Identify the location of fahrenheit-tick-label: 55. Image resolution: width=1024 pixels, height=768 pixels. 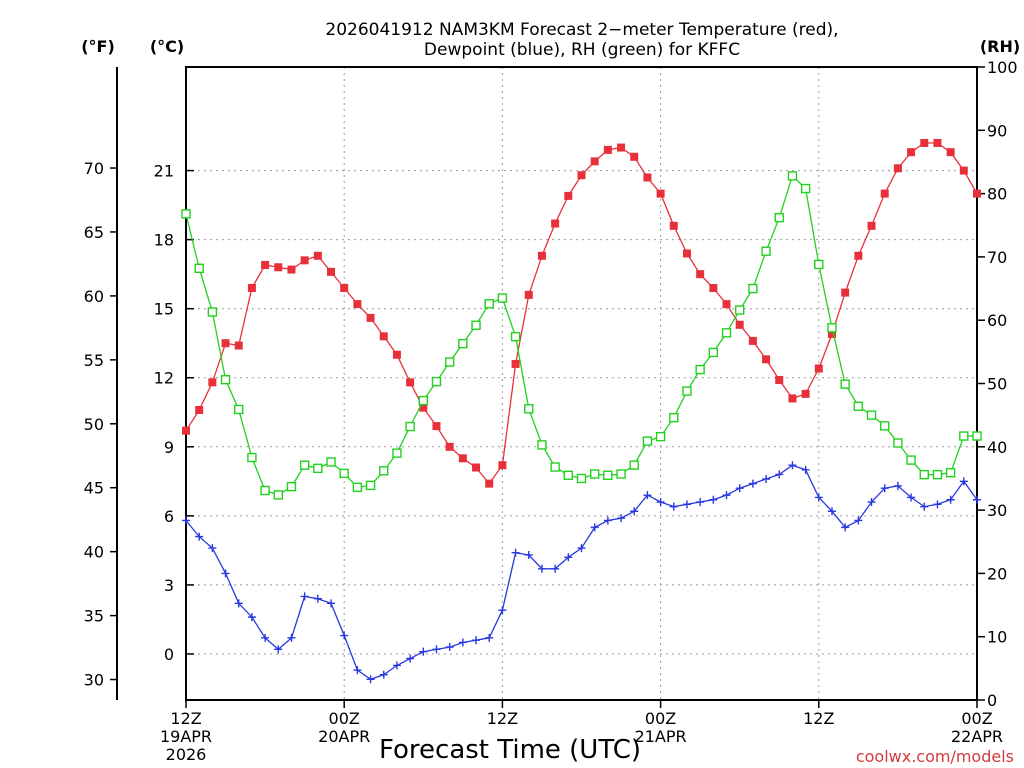
(94, 360).